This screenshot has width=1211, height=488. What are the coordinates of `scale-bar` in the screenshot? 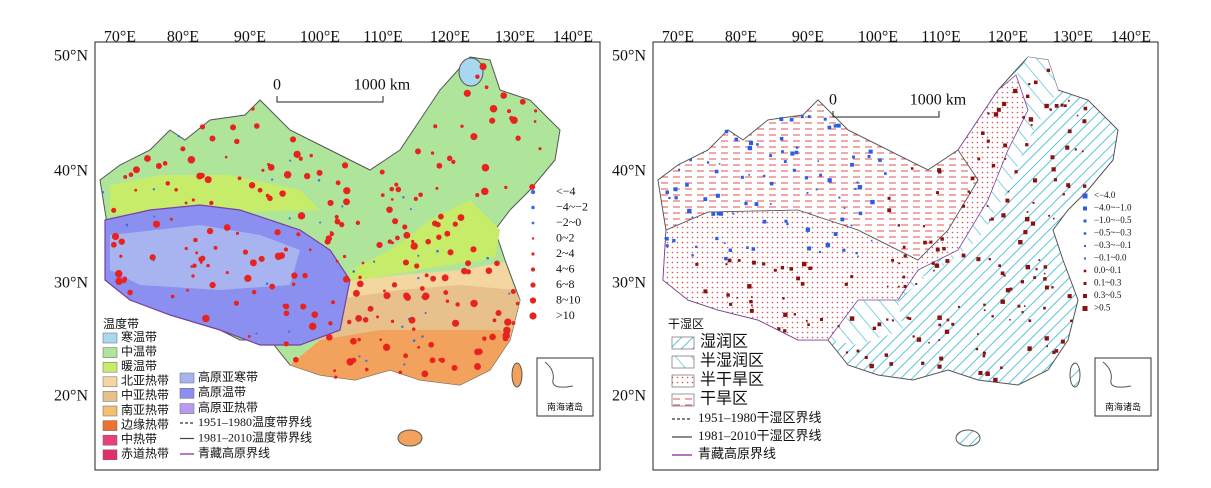 It's located at (886, 114).